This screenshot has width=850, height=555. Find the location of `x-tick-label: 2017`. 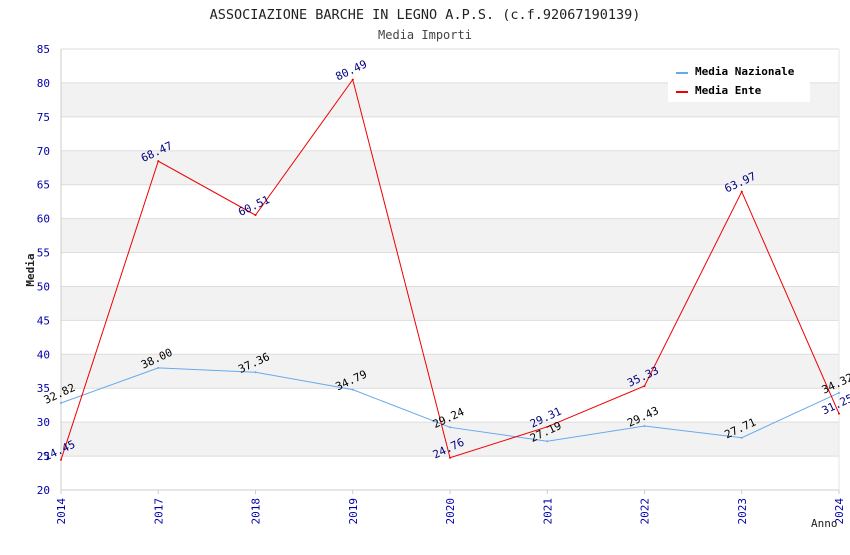

x-tick-label: 2017 is located at coordinates (158, 511).